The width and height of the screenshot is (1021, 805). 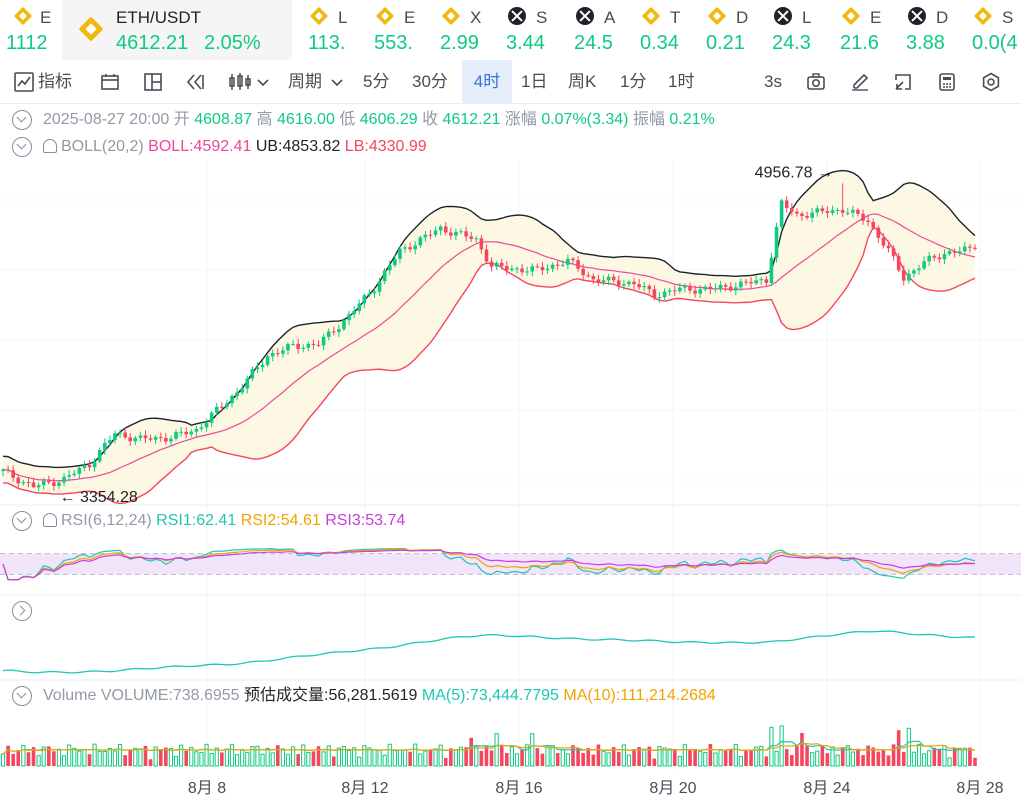 What do you see at coordinates (181, 119) in the screenshot?
I see `open-label: 开` at bounding box center [181, 119].